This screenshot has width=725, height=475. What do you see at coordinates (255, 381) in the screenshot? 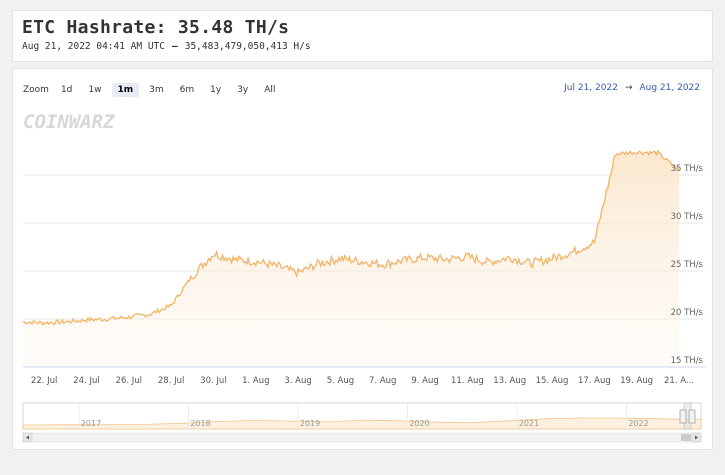
I see `x-tick-label: 1. Aug` at bounding box center [255, 381].